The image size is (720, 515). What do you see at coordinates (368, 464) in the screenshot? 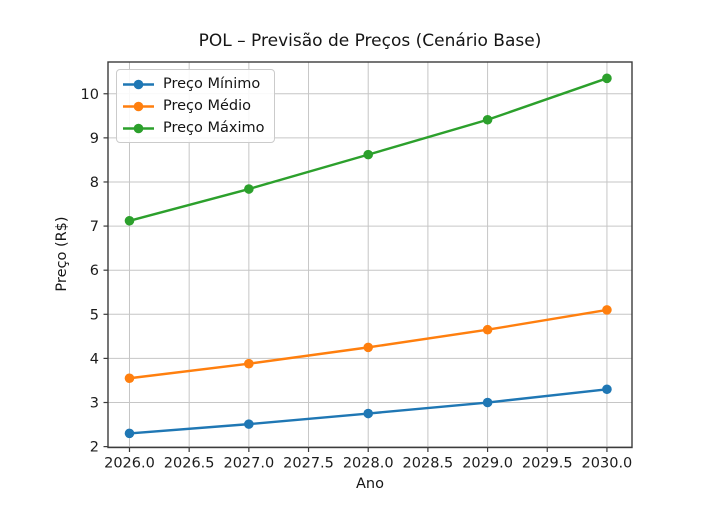
I see `x-tick-label: 2028.0` at bounding box center [368, 464].